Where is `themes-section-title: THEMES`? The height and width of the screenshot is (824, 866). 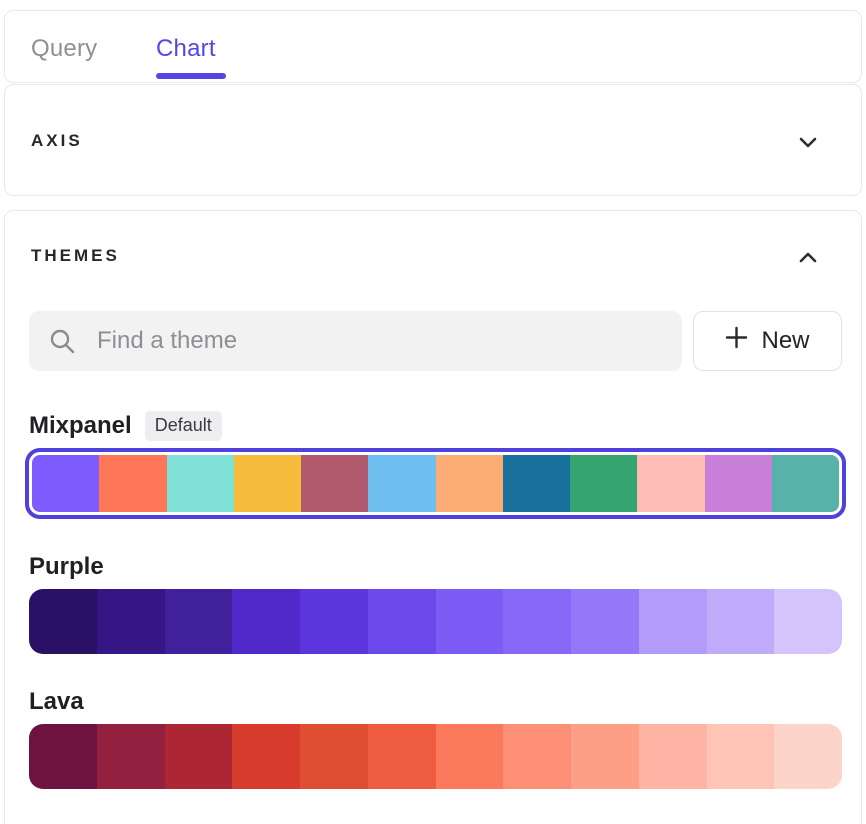
themes-section-title: THEMES is located at coordinates (75, 255).